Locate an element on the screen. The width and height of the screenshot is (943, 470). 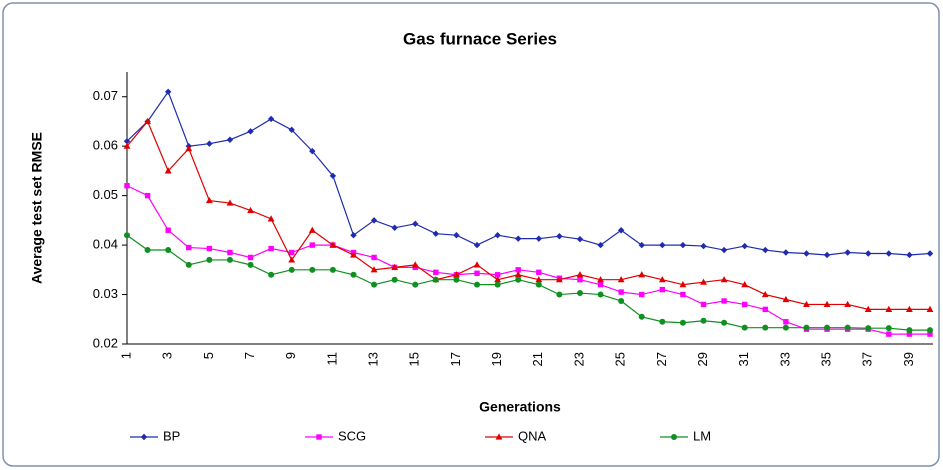
x-tick-label: 35 is located at coordinates (825, 359).